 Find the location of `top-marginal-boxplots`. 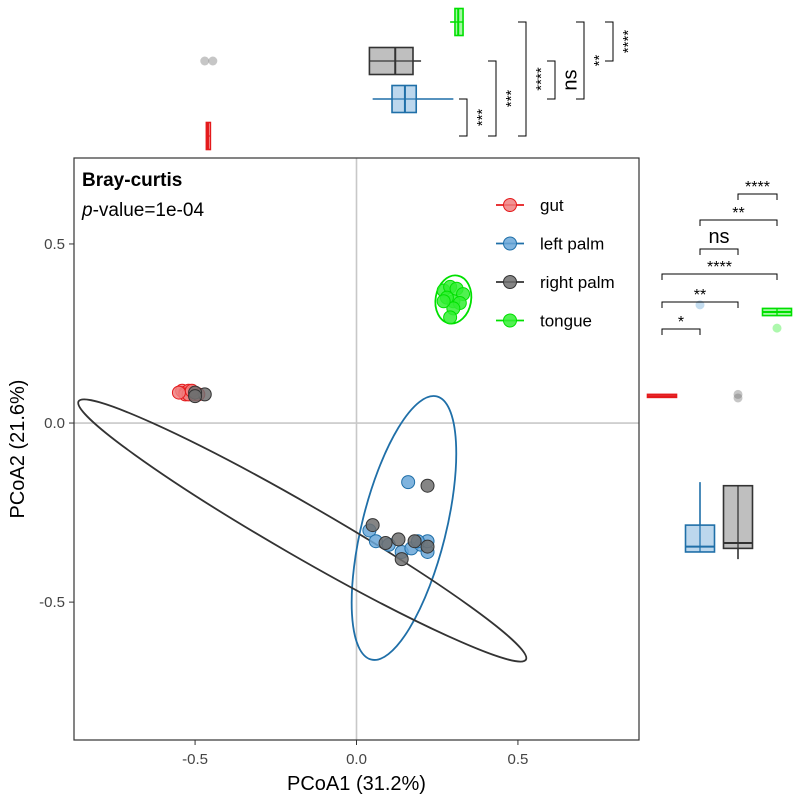

top-marginal-boxplots is located at coordinates (332, 79).